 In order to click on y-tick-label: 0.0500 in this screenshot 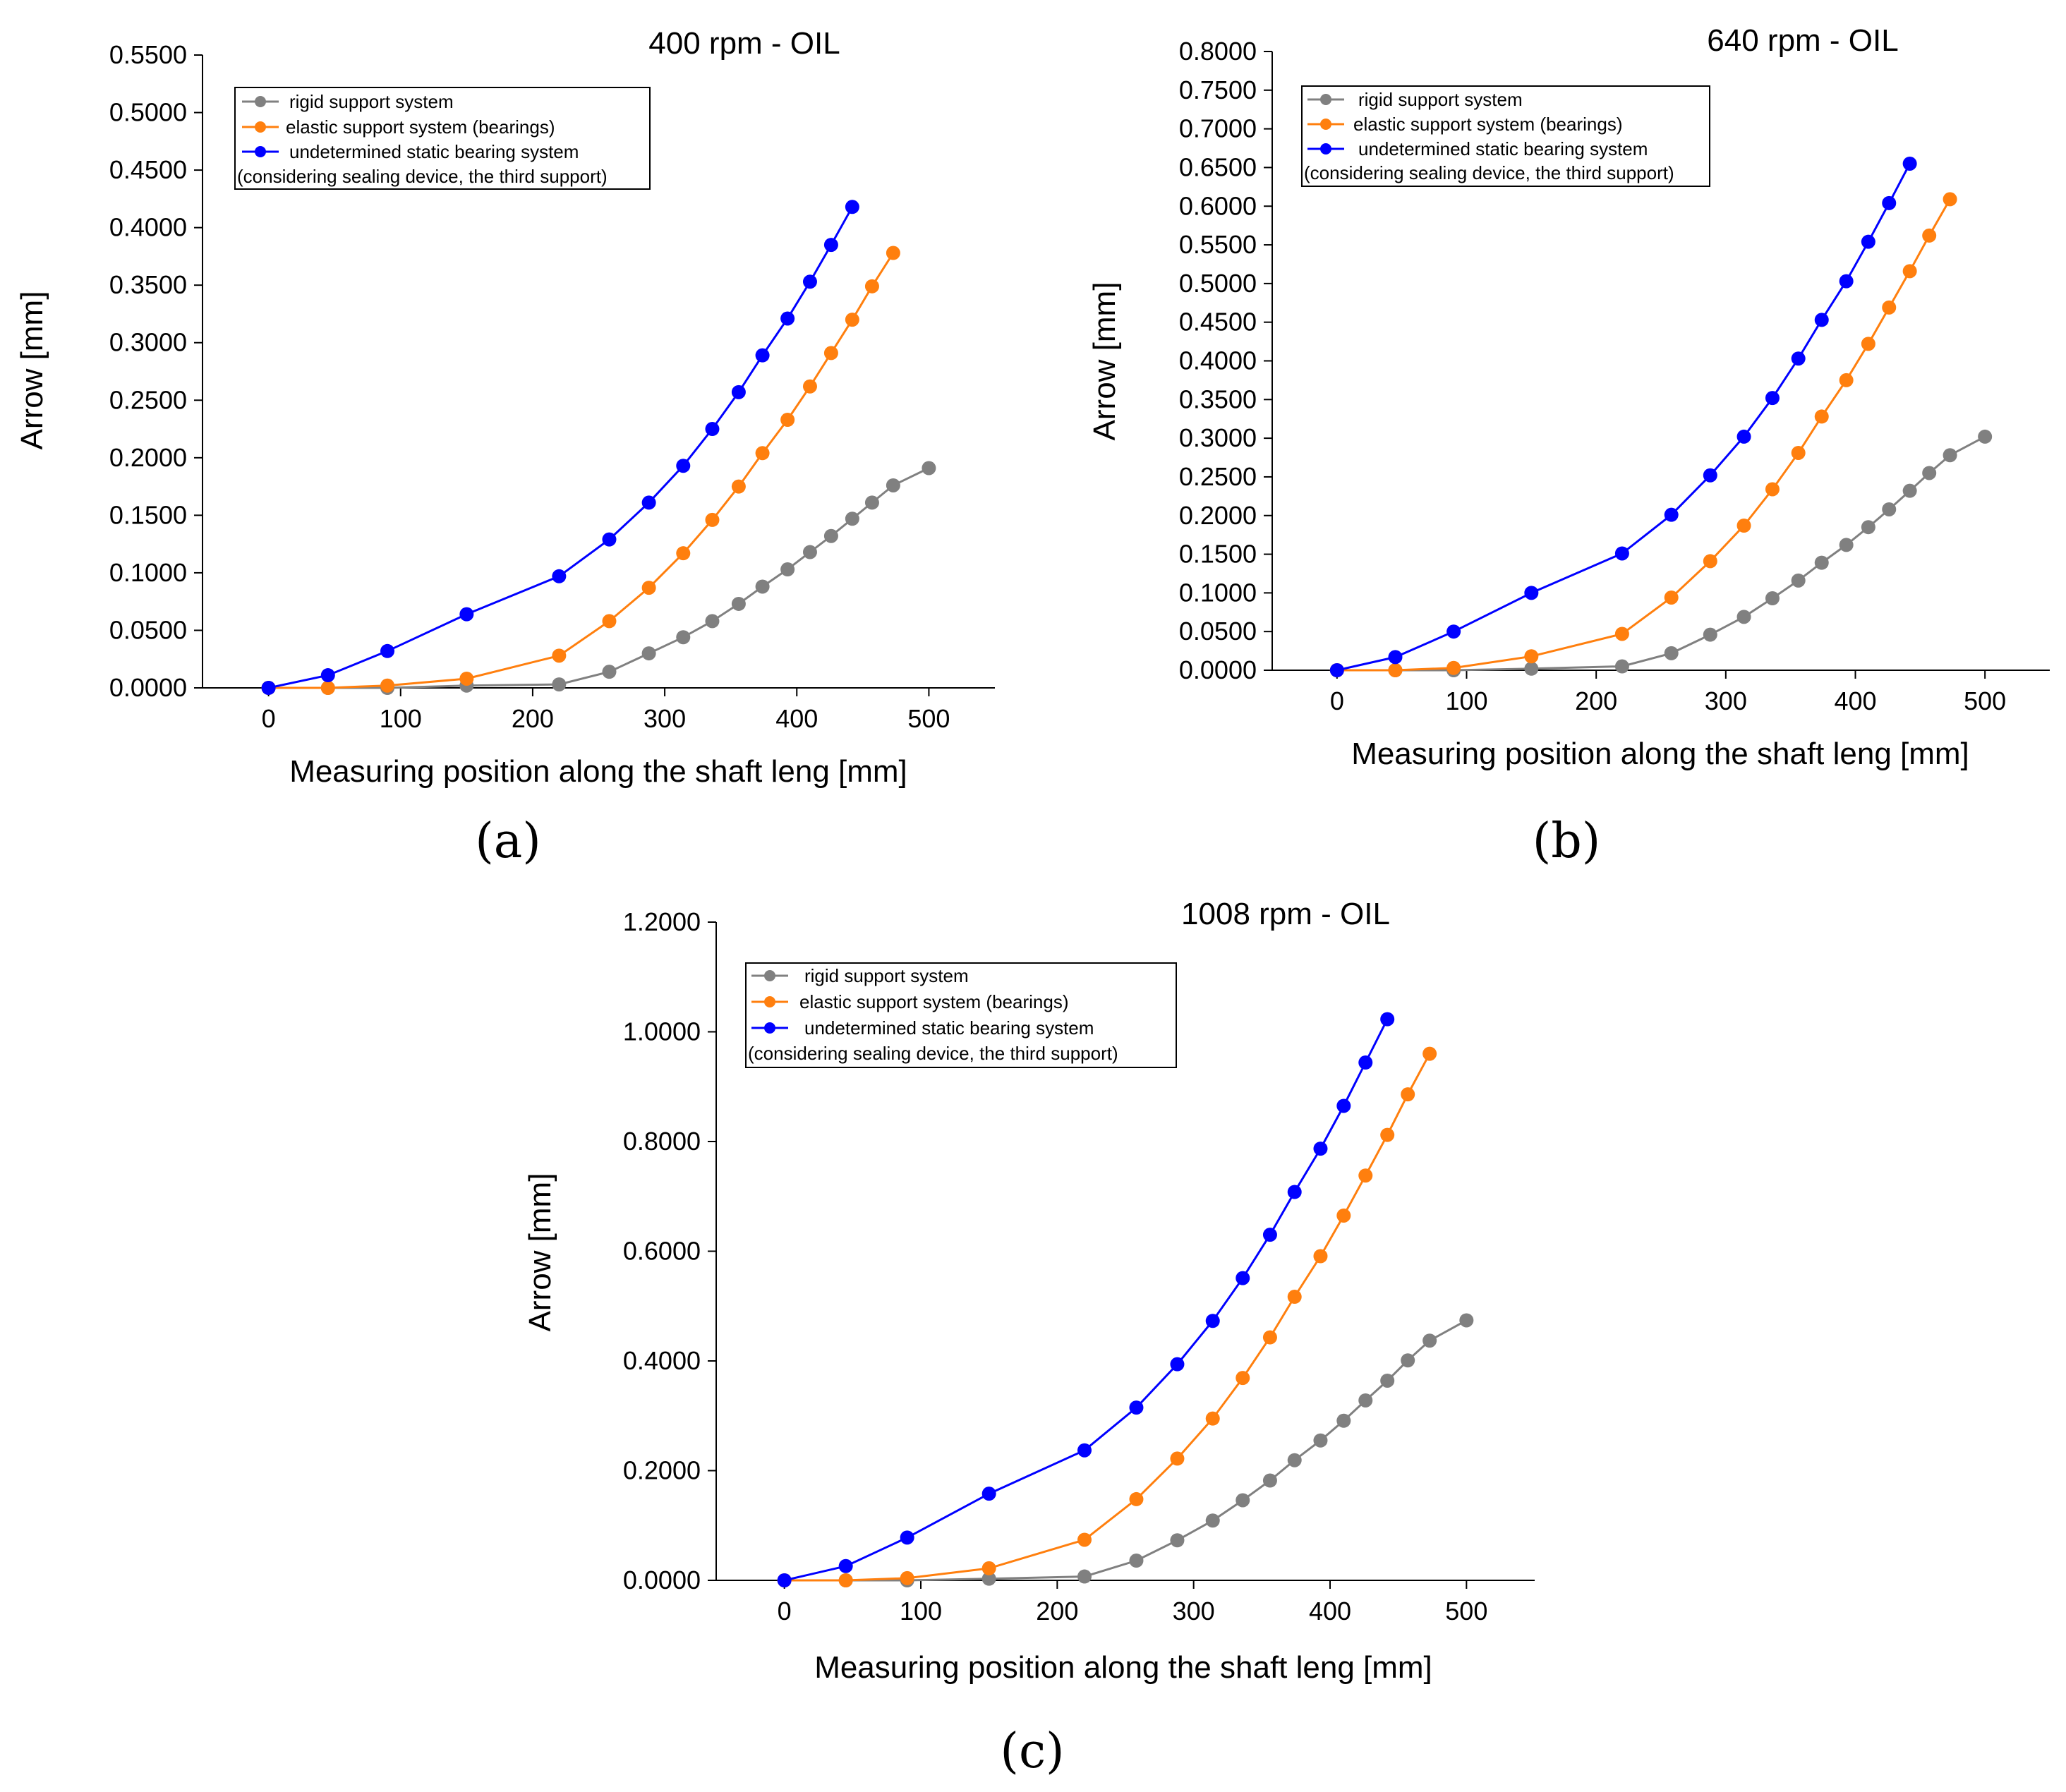, I will do `click(1218, 631)`.